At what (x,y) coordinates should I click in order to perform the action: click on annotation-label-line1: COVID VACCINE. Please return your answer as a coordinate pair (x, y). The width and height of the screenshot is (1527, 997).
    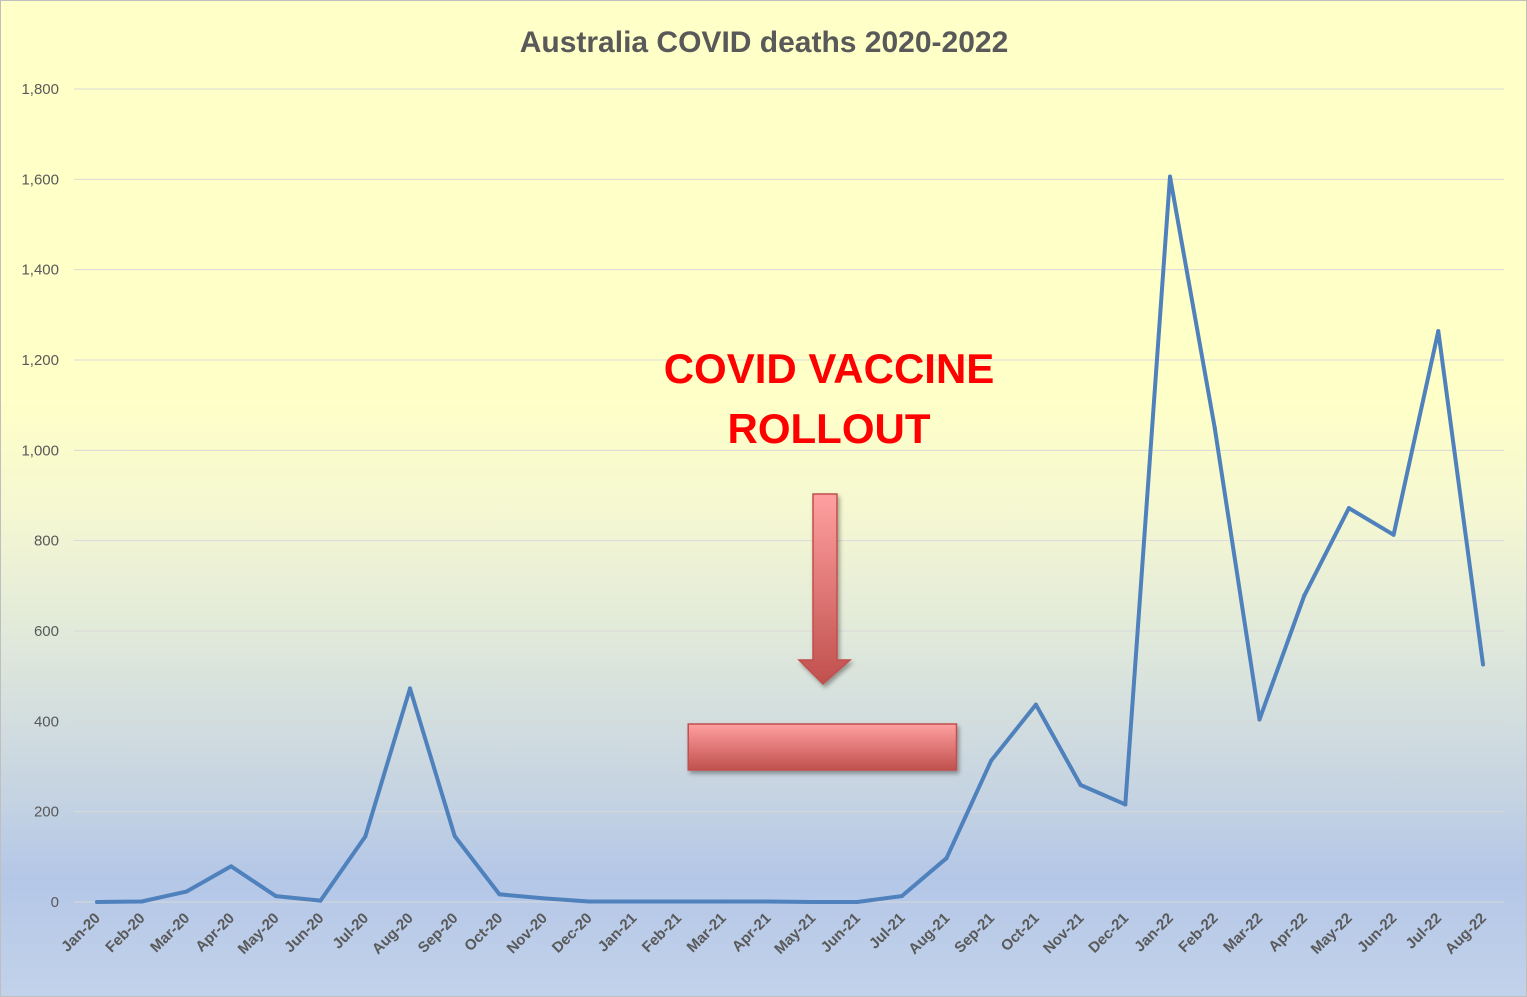
    Looking at the image, I should click on (829, 368).